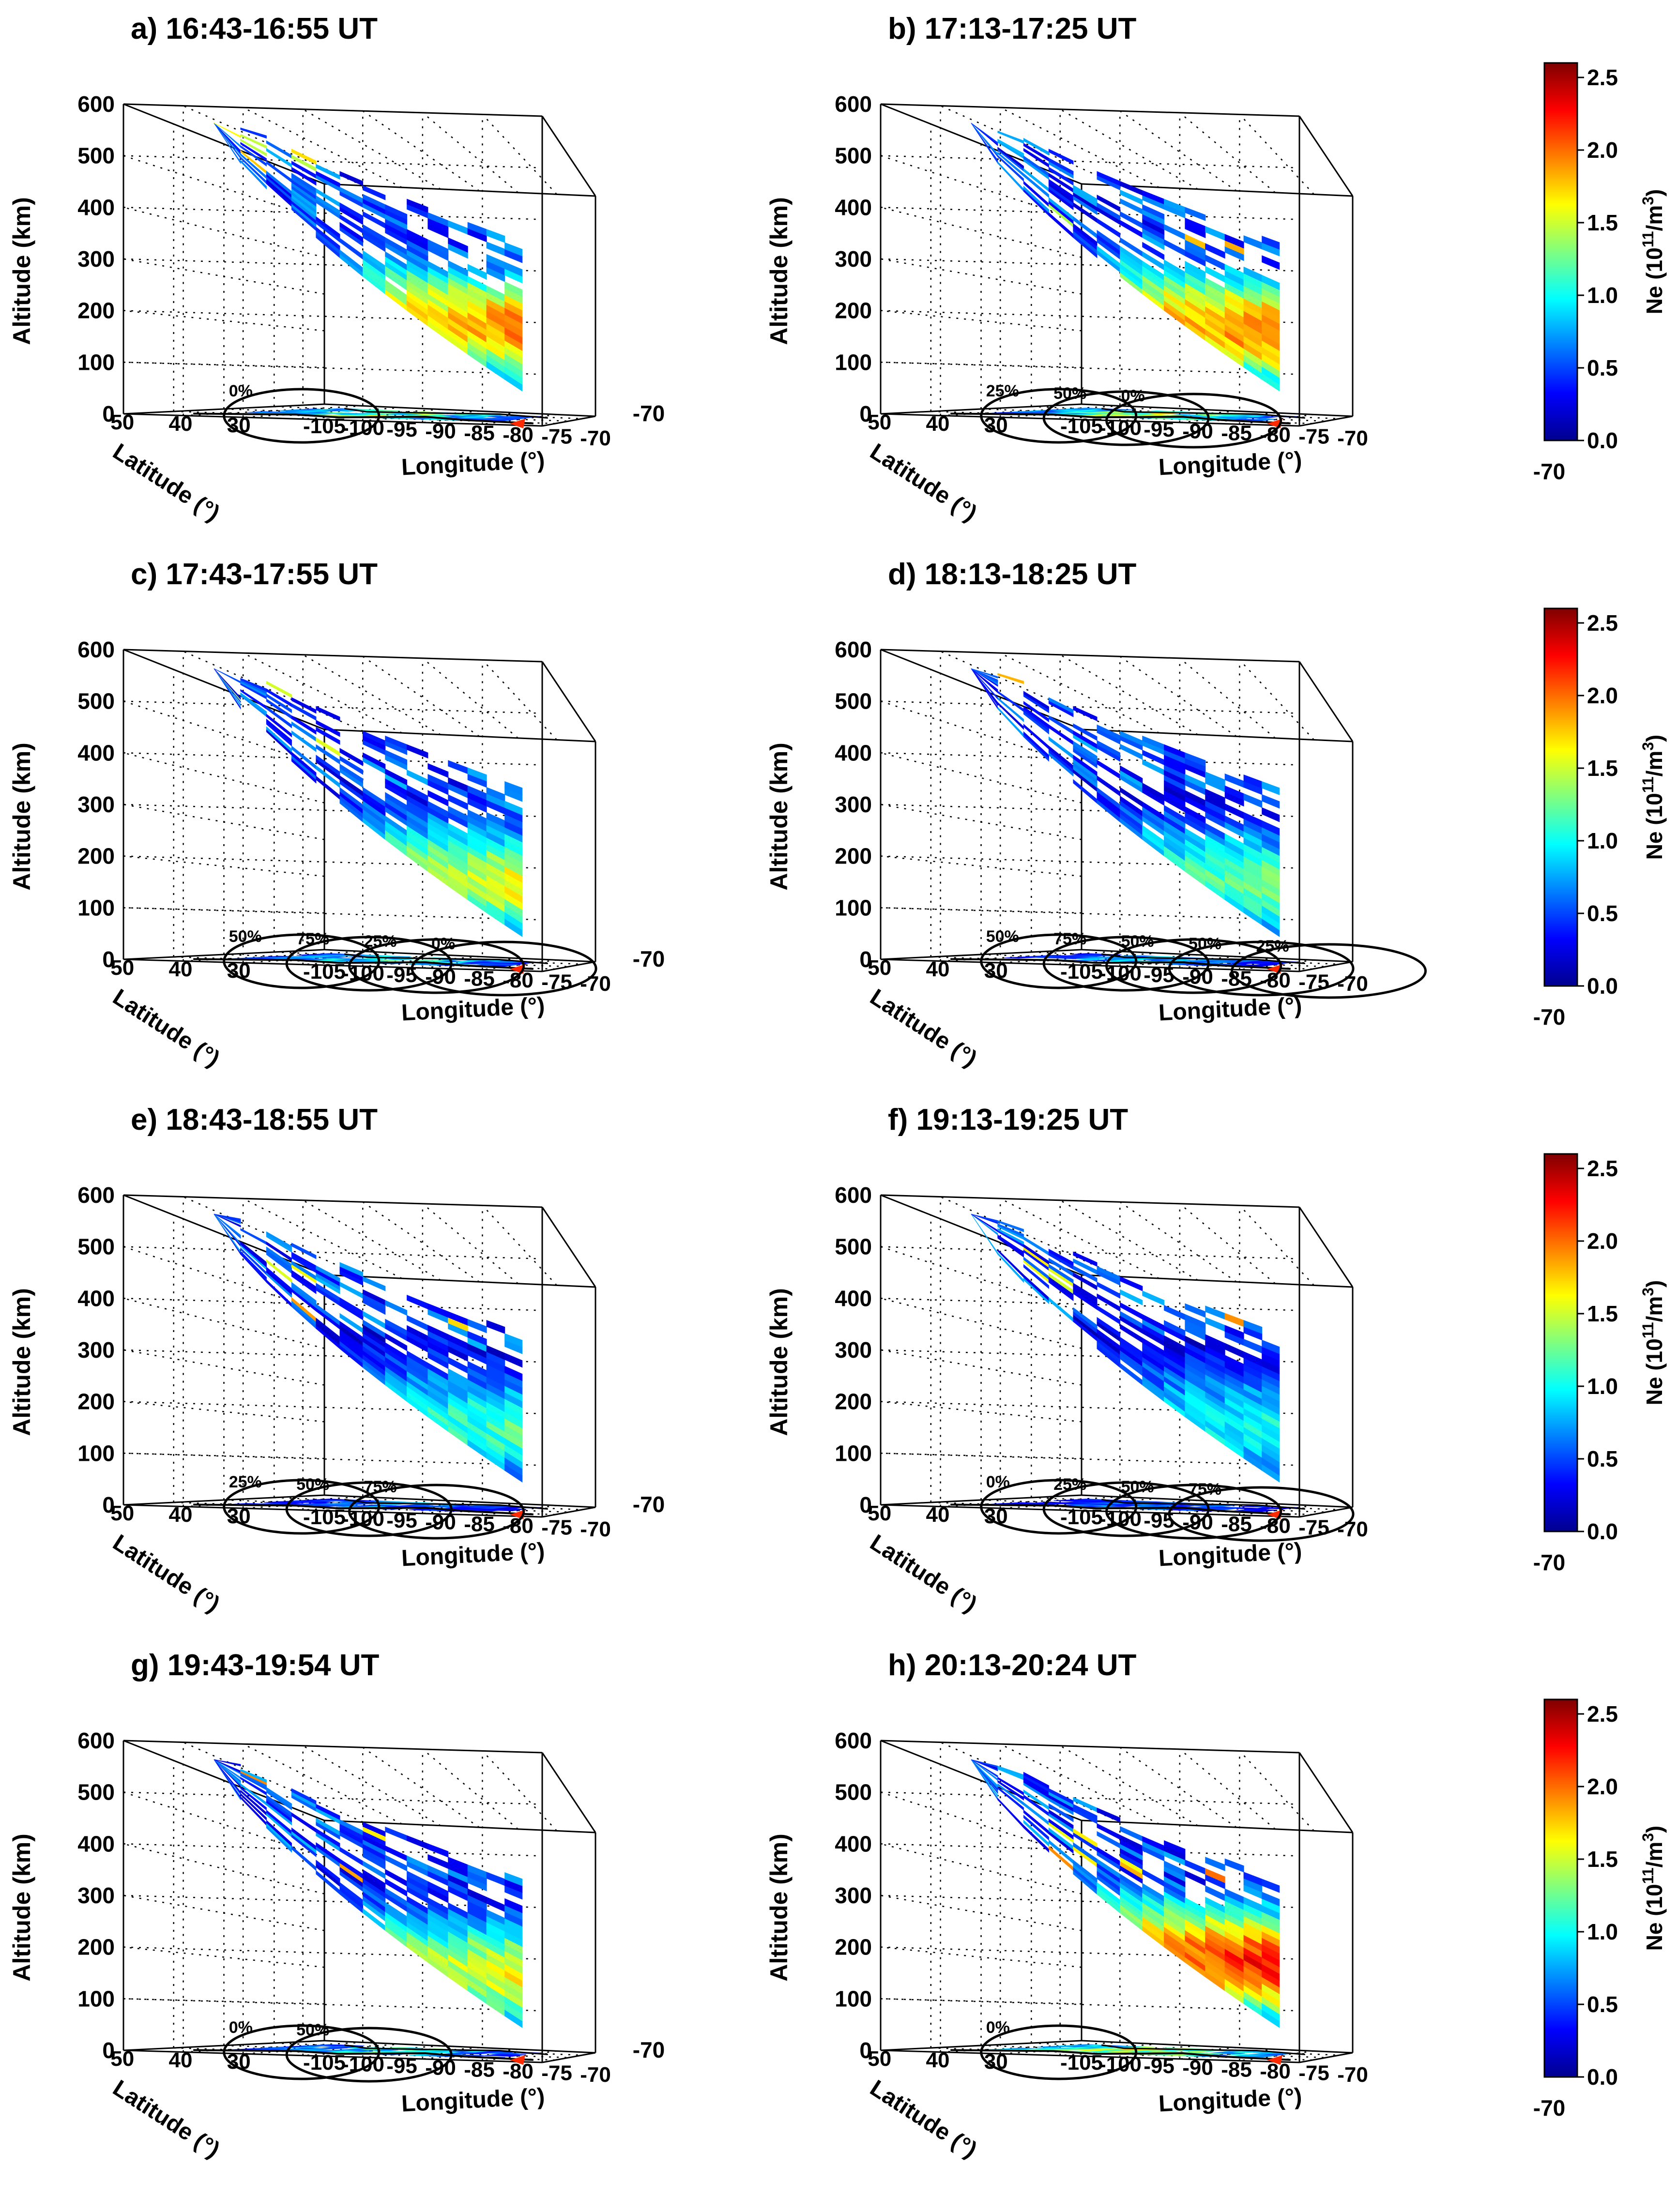 Image resolution: width=1678 pixels, height=2212 pixels. What do you see at coordinates (1133, 396) in the screenshot?
I see `contour-label: 0%` at bounding box center [1133, 396].